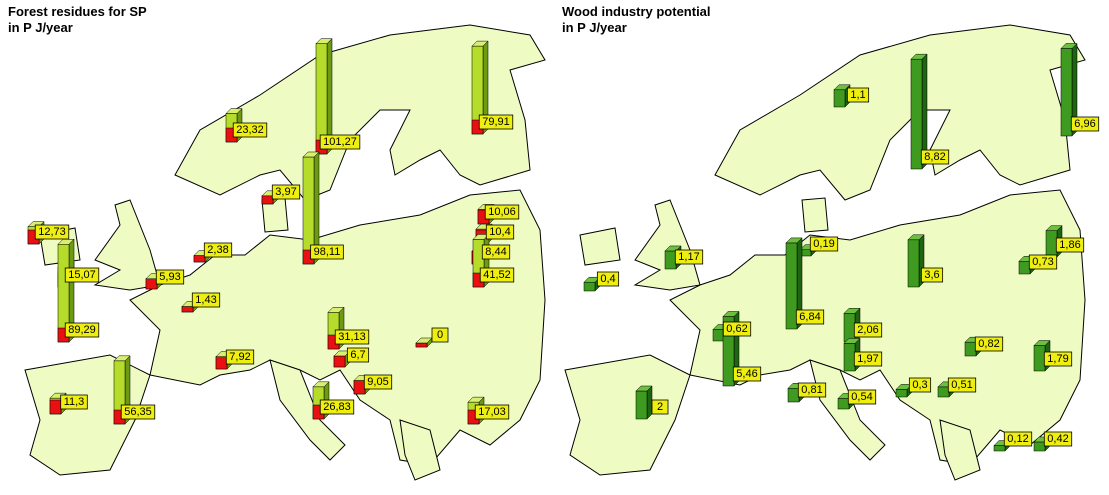 The width and height of the screenshot is (1109, 495). I want to click on value-label: 1,1, so click(857, 95).